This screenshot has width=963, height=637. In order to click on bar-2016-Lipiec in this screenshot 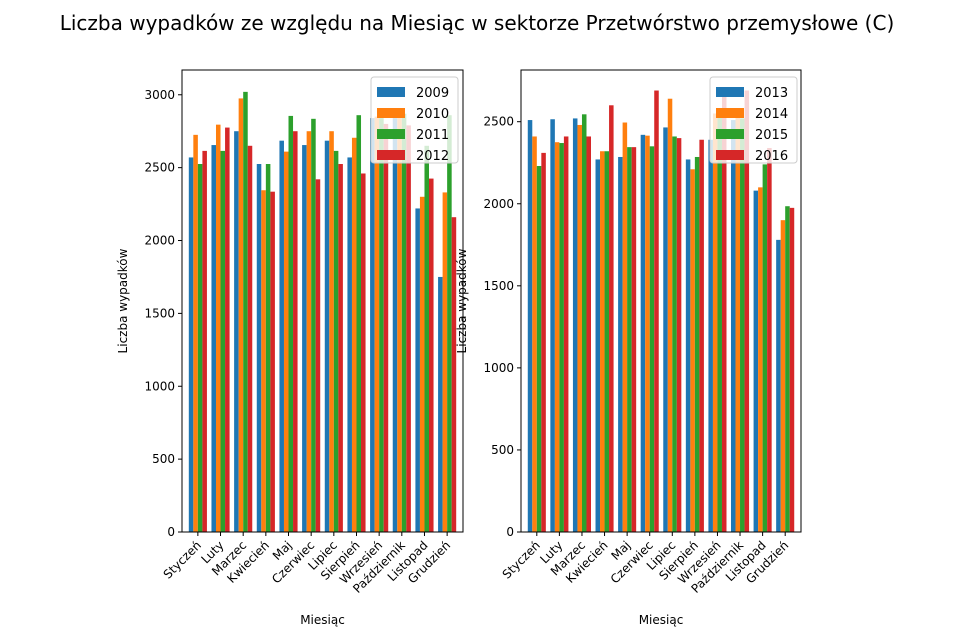, I will do `click(679, 335)`.